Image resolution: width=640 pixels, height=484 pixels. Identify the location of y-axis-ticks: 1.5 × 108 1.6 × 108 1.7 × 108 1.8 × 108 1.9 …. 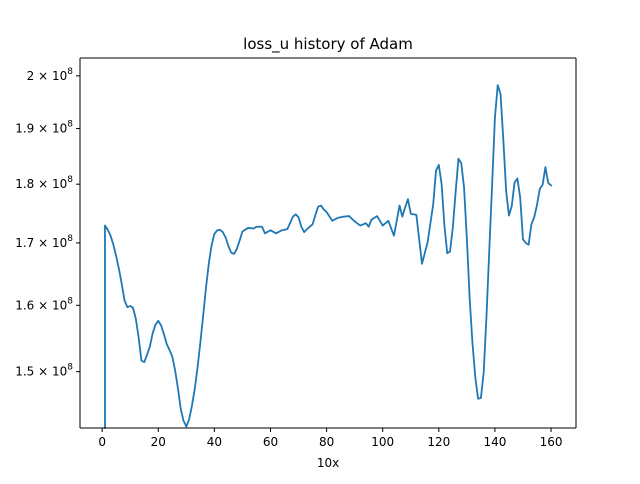
(47, 223).